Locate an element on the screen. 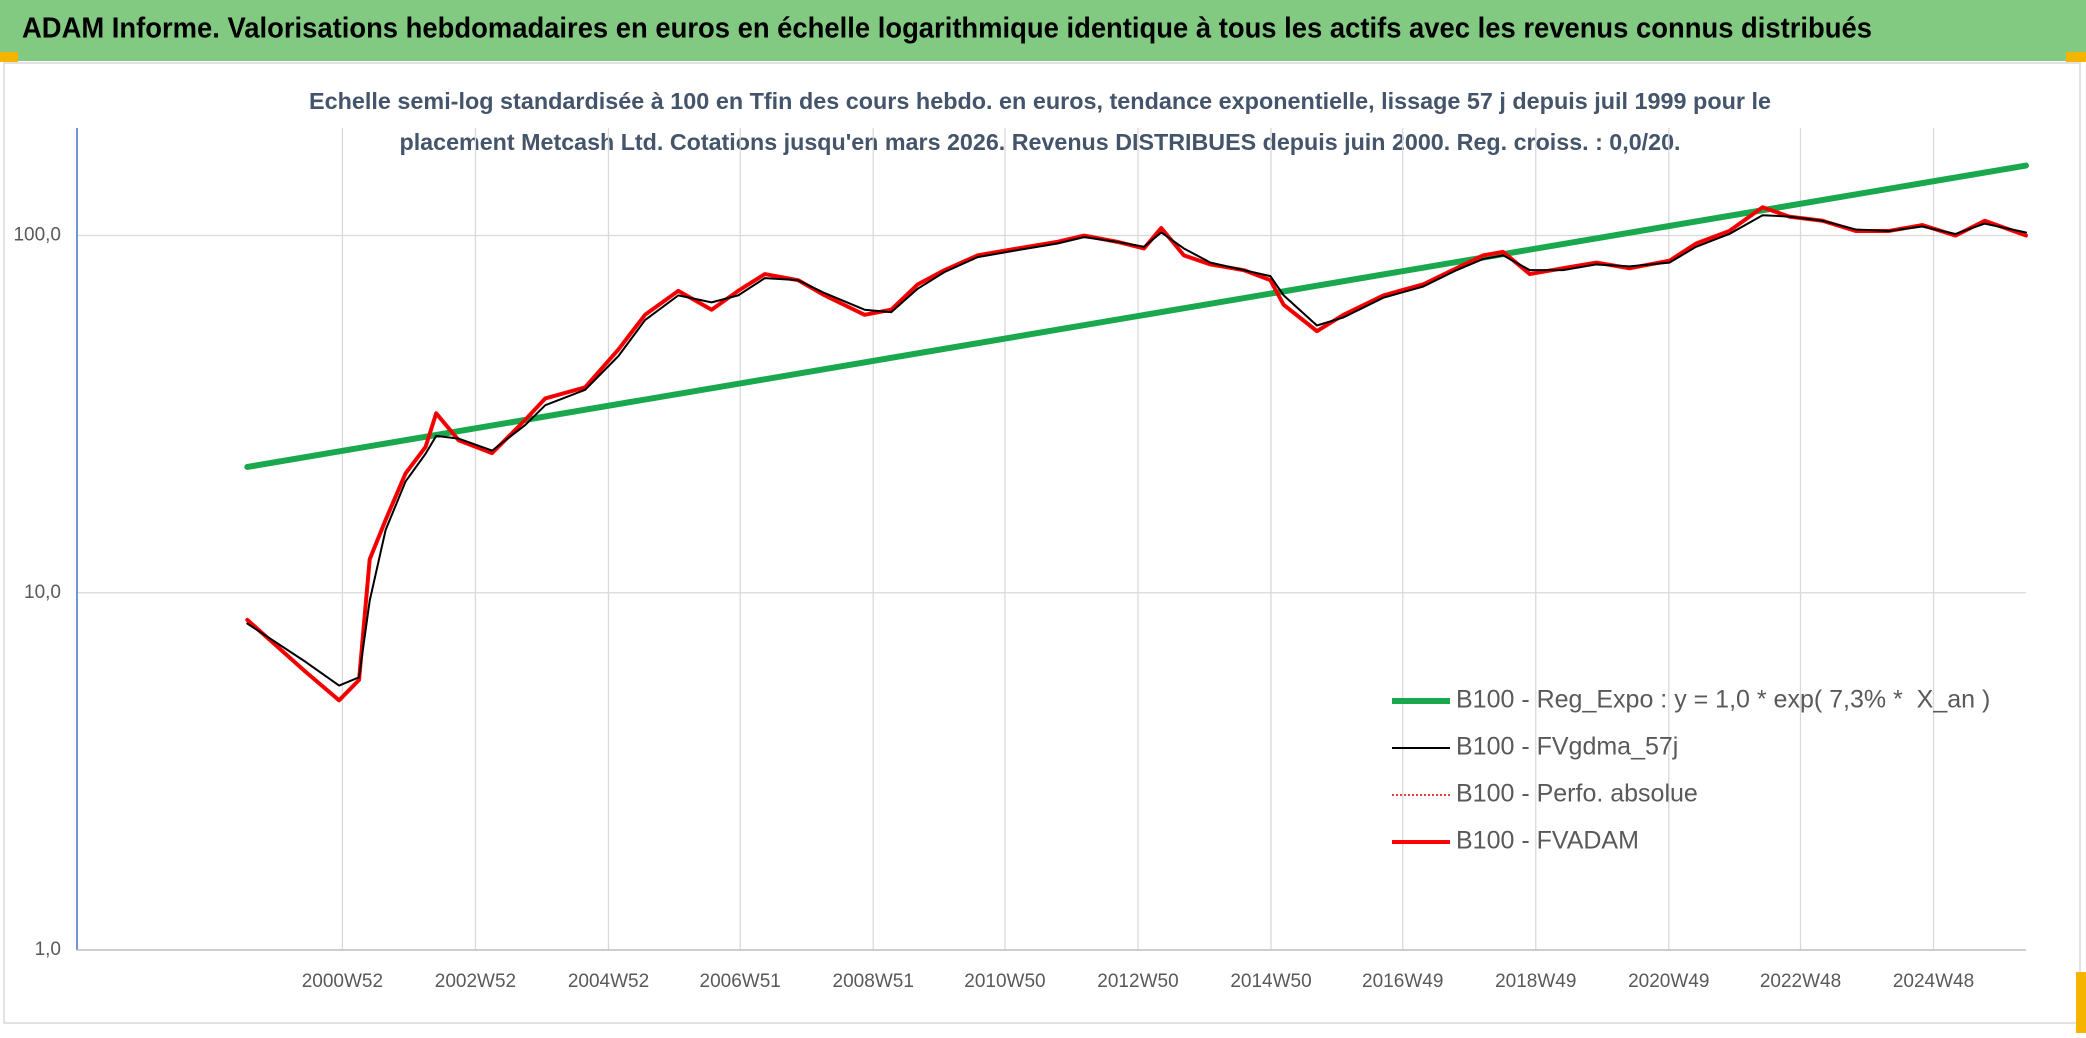  y-tick-label: 100,0 is located at coordinates (37, 235).